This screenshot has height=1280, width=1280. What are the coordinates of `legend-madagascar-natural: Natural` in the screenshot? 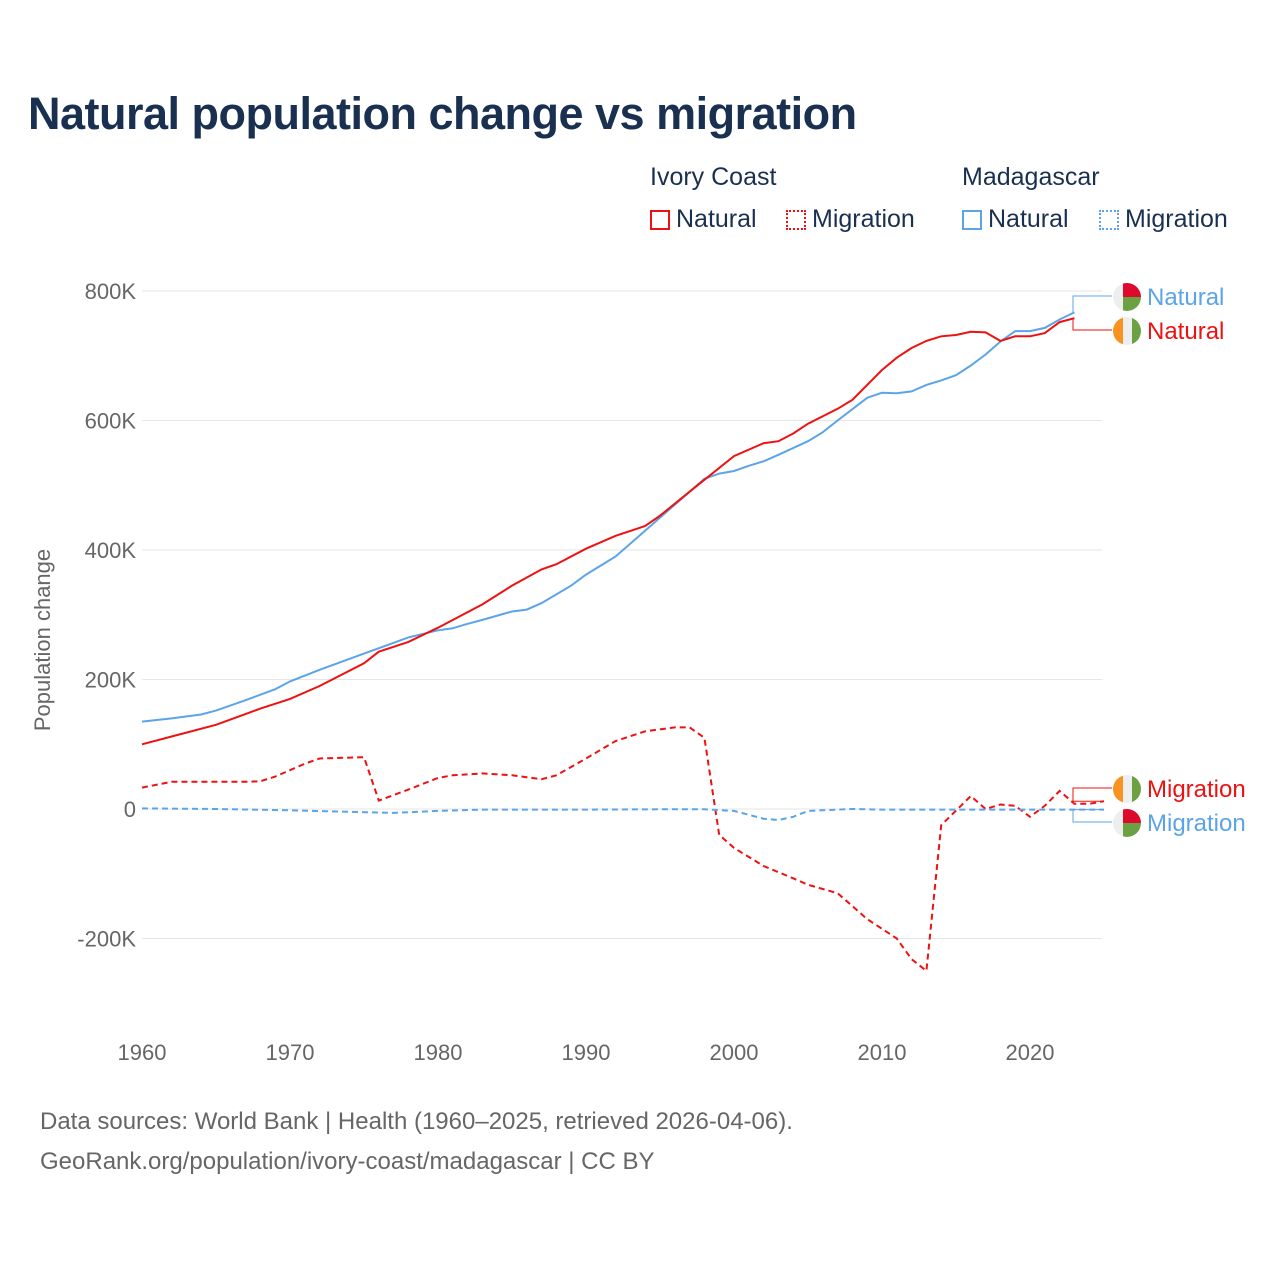 It's located at (1015, 219).